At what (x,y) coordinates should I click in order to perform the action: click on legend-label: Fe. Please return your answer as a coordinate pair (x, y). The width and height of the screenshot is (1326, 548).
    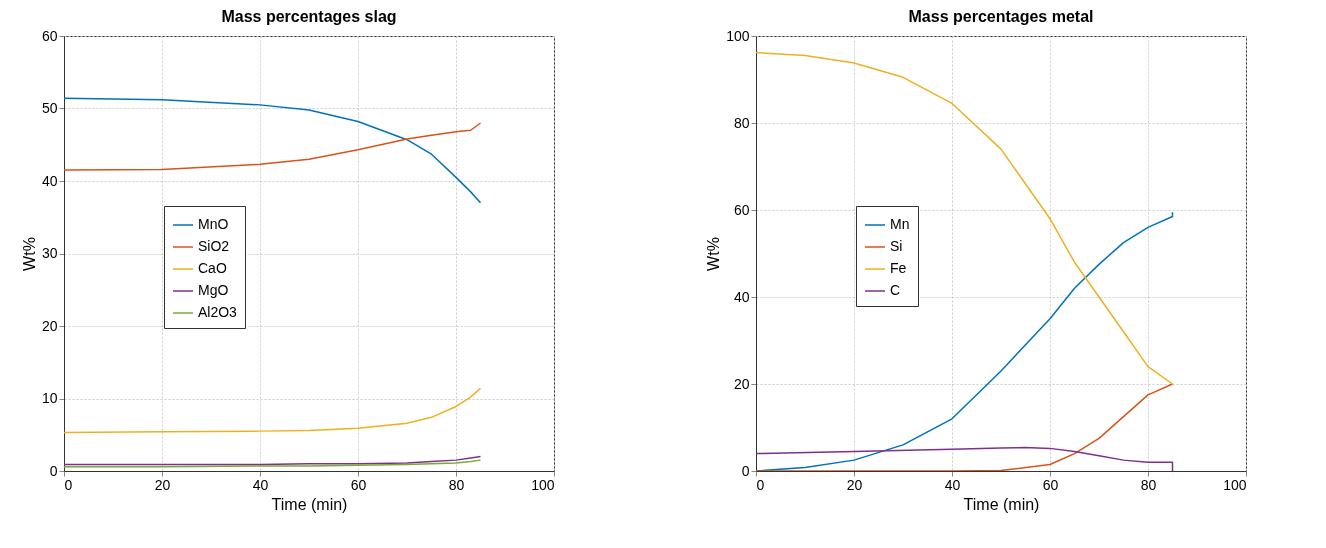
    Looking at the image, I should click on (898, 268).